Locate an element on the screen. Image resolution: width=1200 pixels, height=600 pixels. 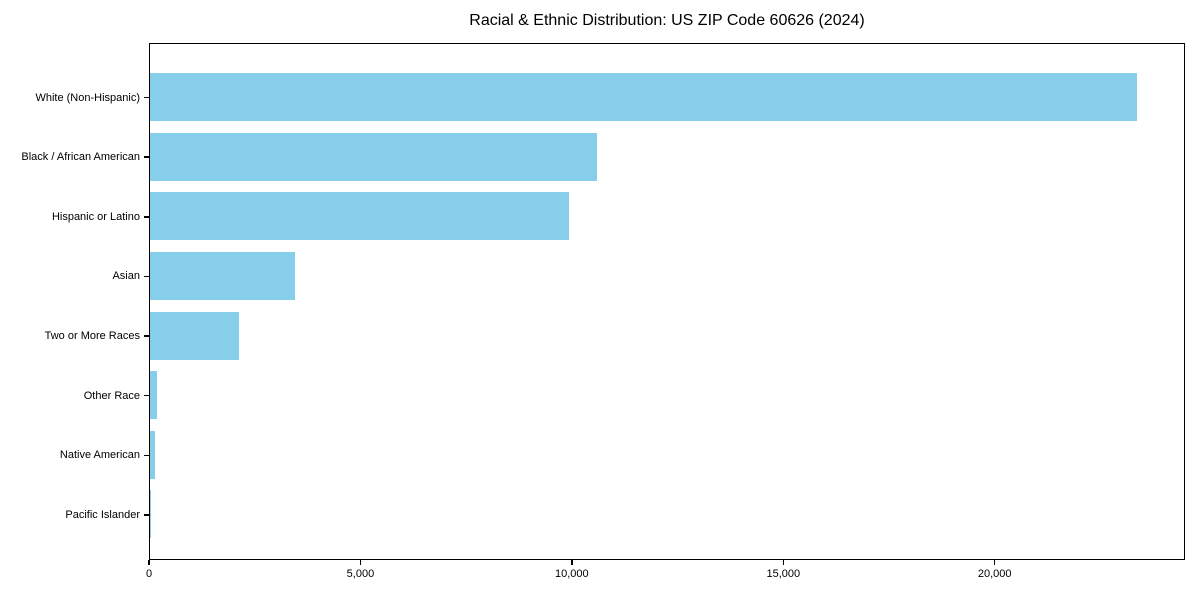
bar-hispanic-or-latino is located at coordinates (359, 216).